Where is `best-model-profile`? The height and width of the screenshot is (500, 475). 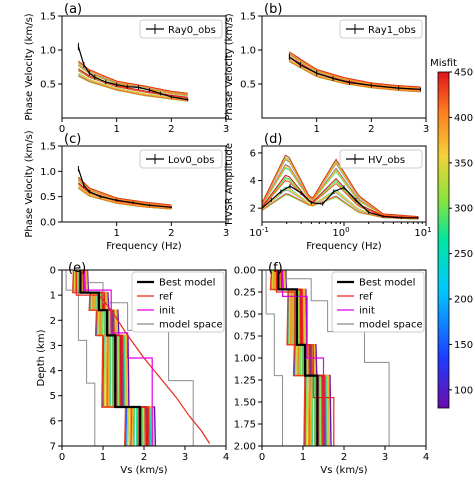
best-model-profile is located at coordinates (110, 358).